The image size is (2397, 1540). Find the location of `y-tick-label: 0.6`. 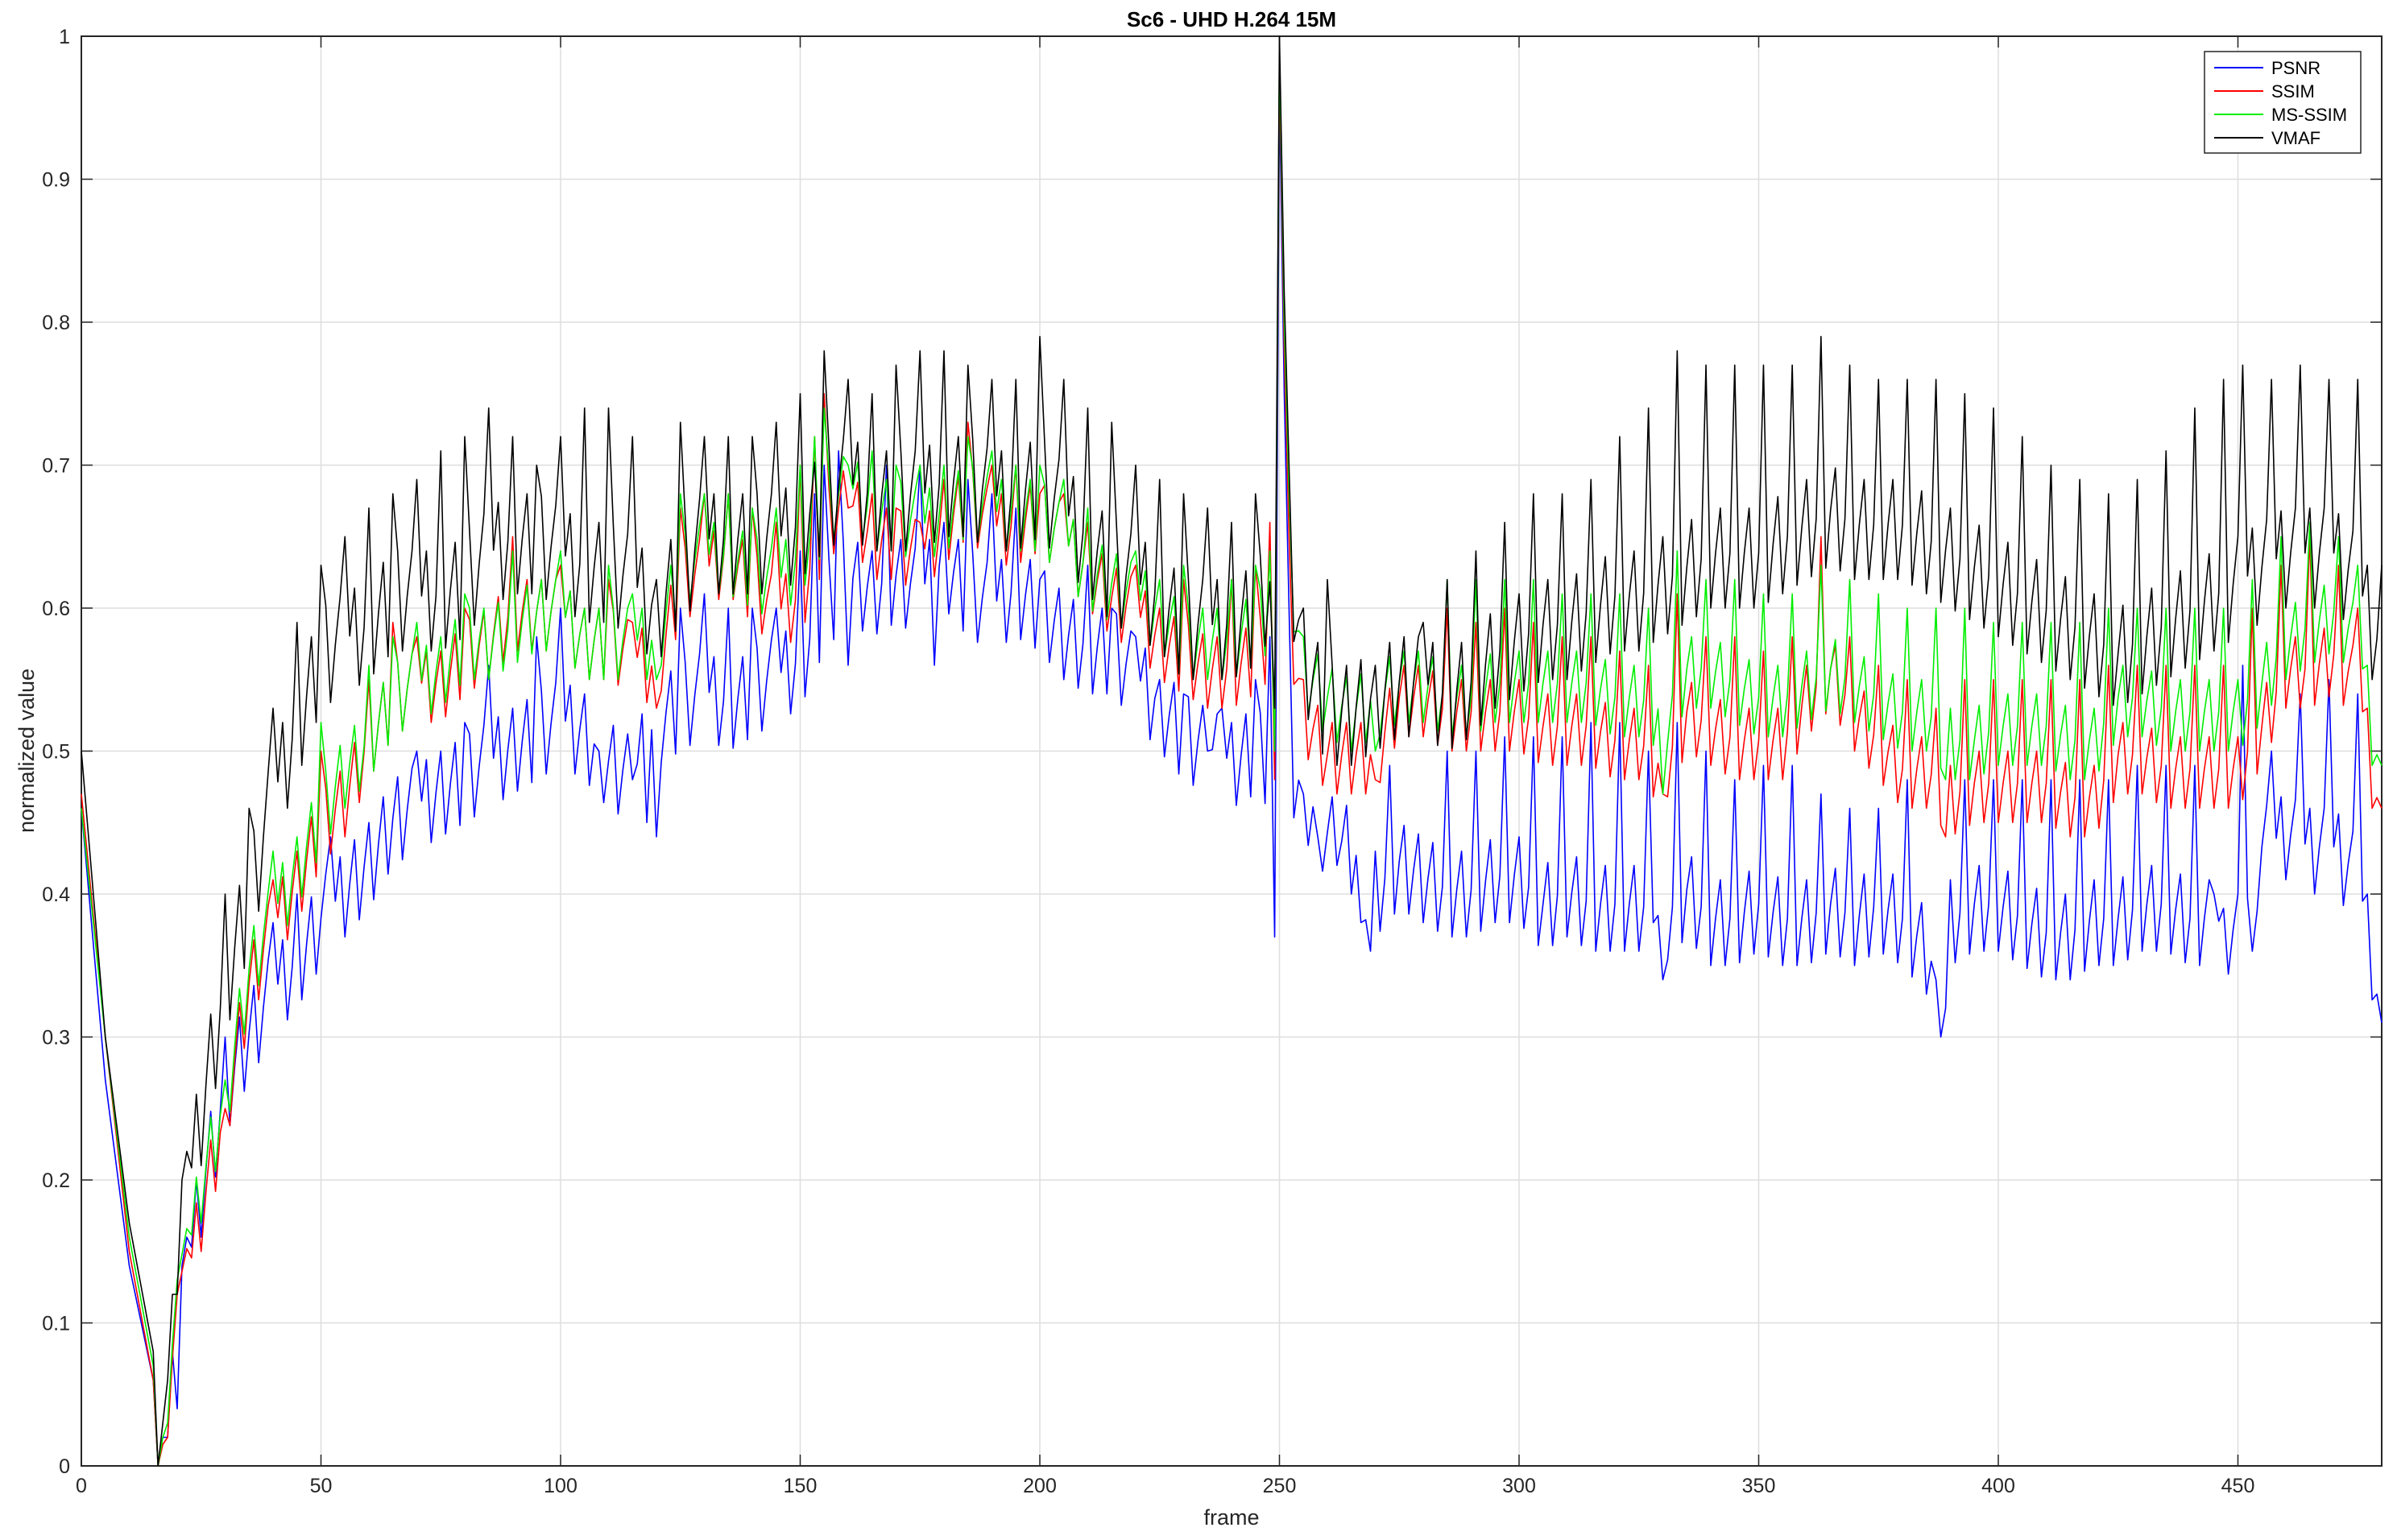

y-tick-label: 0.6 is located at coordinates (56, 609).